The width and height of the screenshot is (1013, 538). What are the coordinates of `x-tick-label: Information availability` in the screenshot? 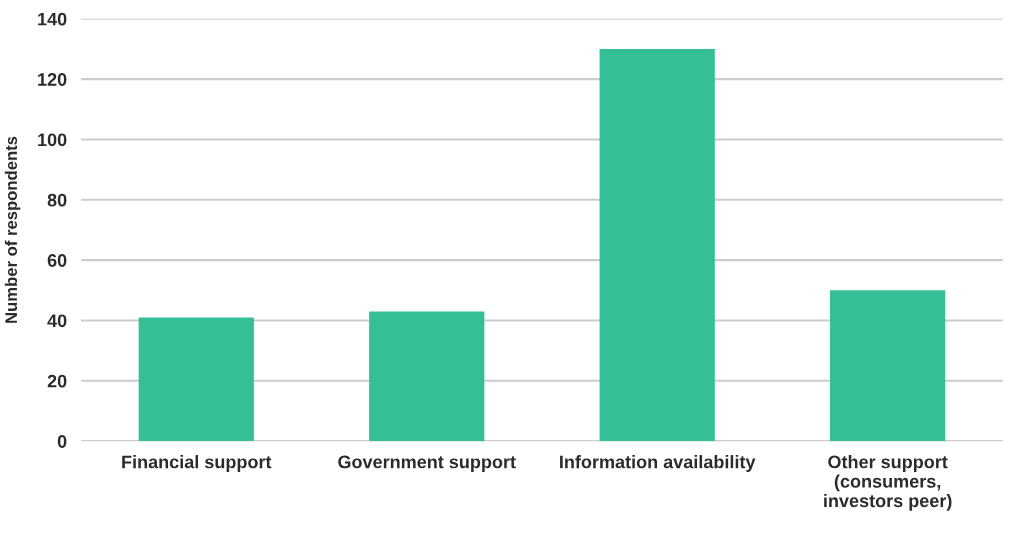 It's located at (658, 463).